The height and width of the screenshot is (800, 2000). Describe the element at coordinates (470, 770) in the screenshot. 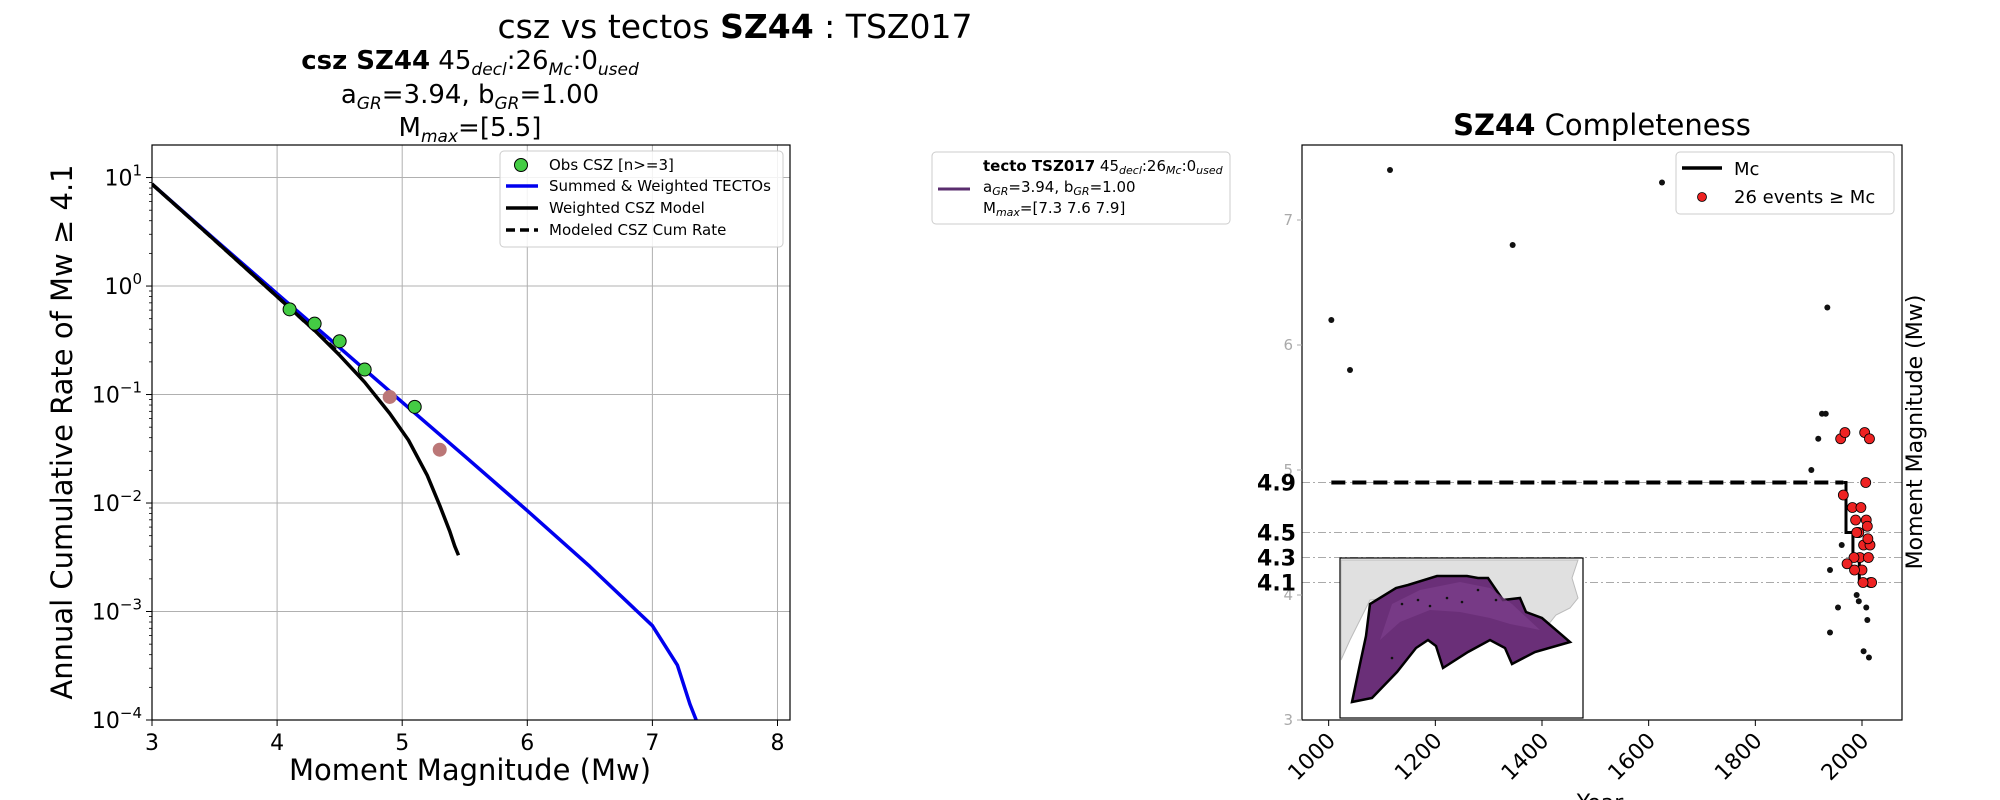

I see `left-x-axis-label: Moment Magnitude (Mw)` at that location.